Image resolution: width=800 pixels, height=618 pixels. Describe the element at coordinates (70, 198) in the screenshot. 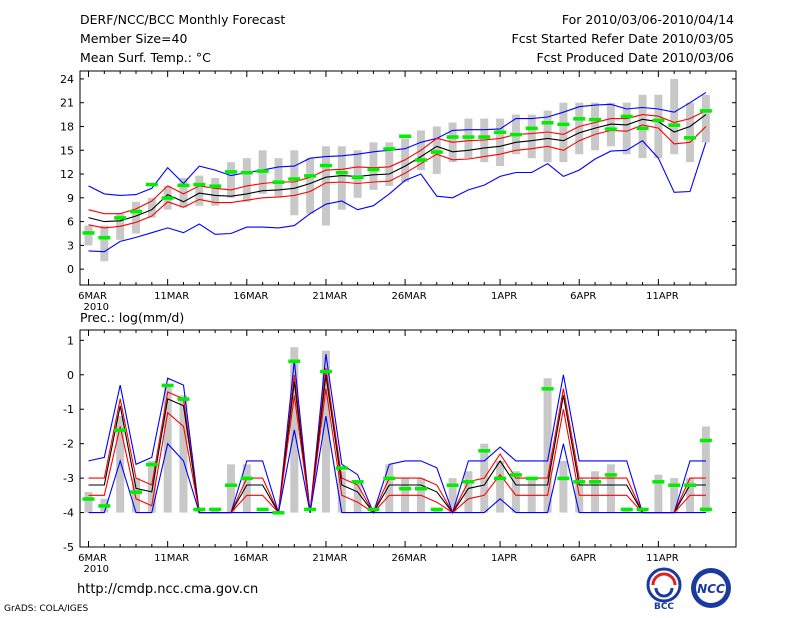

I see `y-tick-label: 9` at that location.